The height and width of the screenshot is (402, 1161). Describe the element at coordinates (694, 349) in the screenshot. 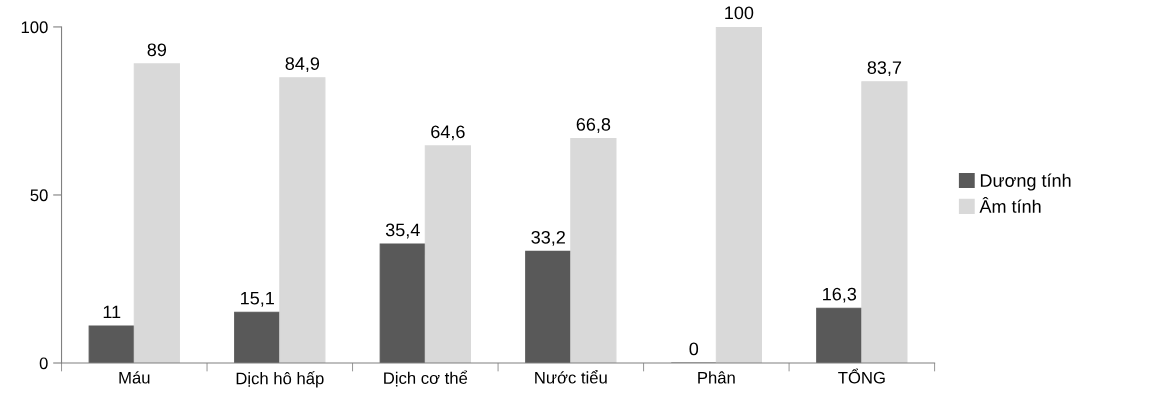

I see `data-label: 0` at that location.